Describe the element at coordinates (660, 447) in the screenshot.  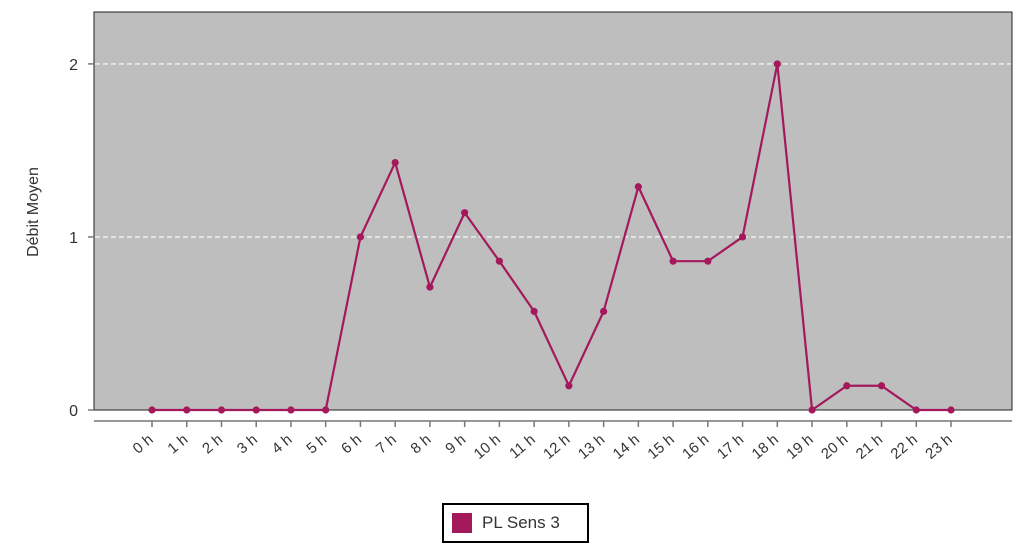
I see `x-tick-label: 15 h` at that location.